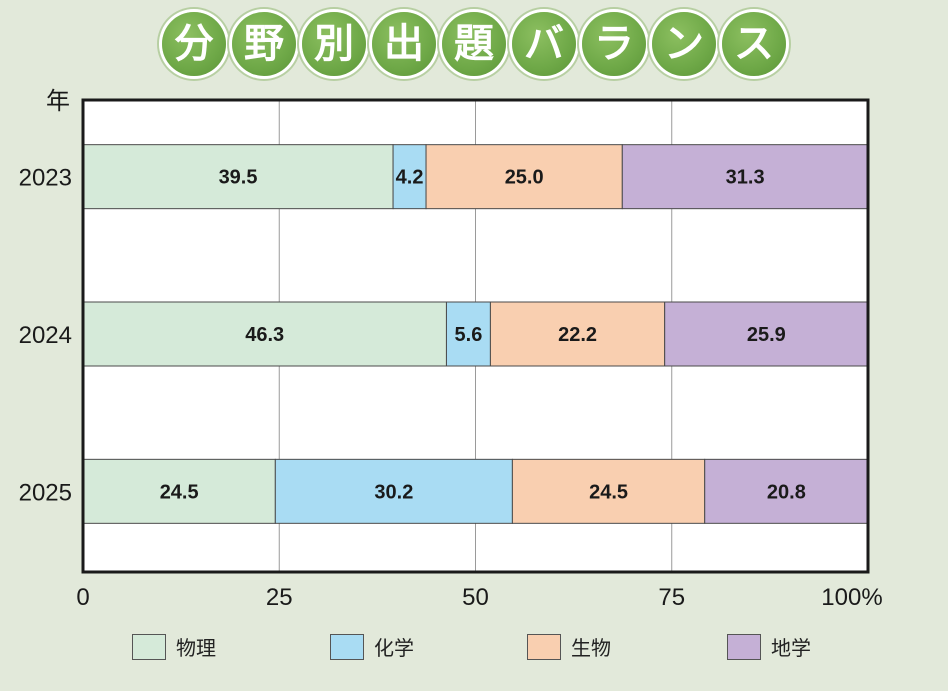  What do you see at coordinates (474, 650) in the screenshot?
I see `legend: 物理 化学 生物 地学` at bounding box center [474, 650].